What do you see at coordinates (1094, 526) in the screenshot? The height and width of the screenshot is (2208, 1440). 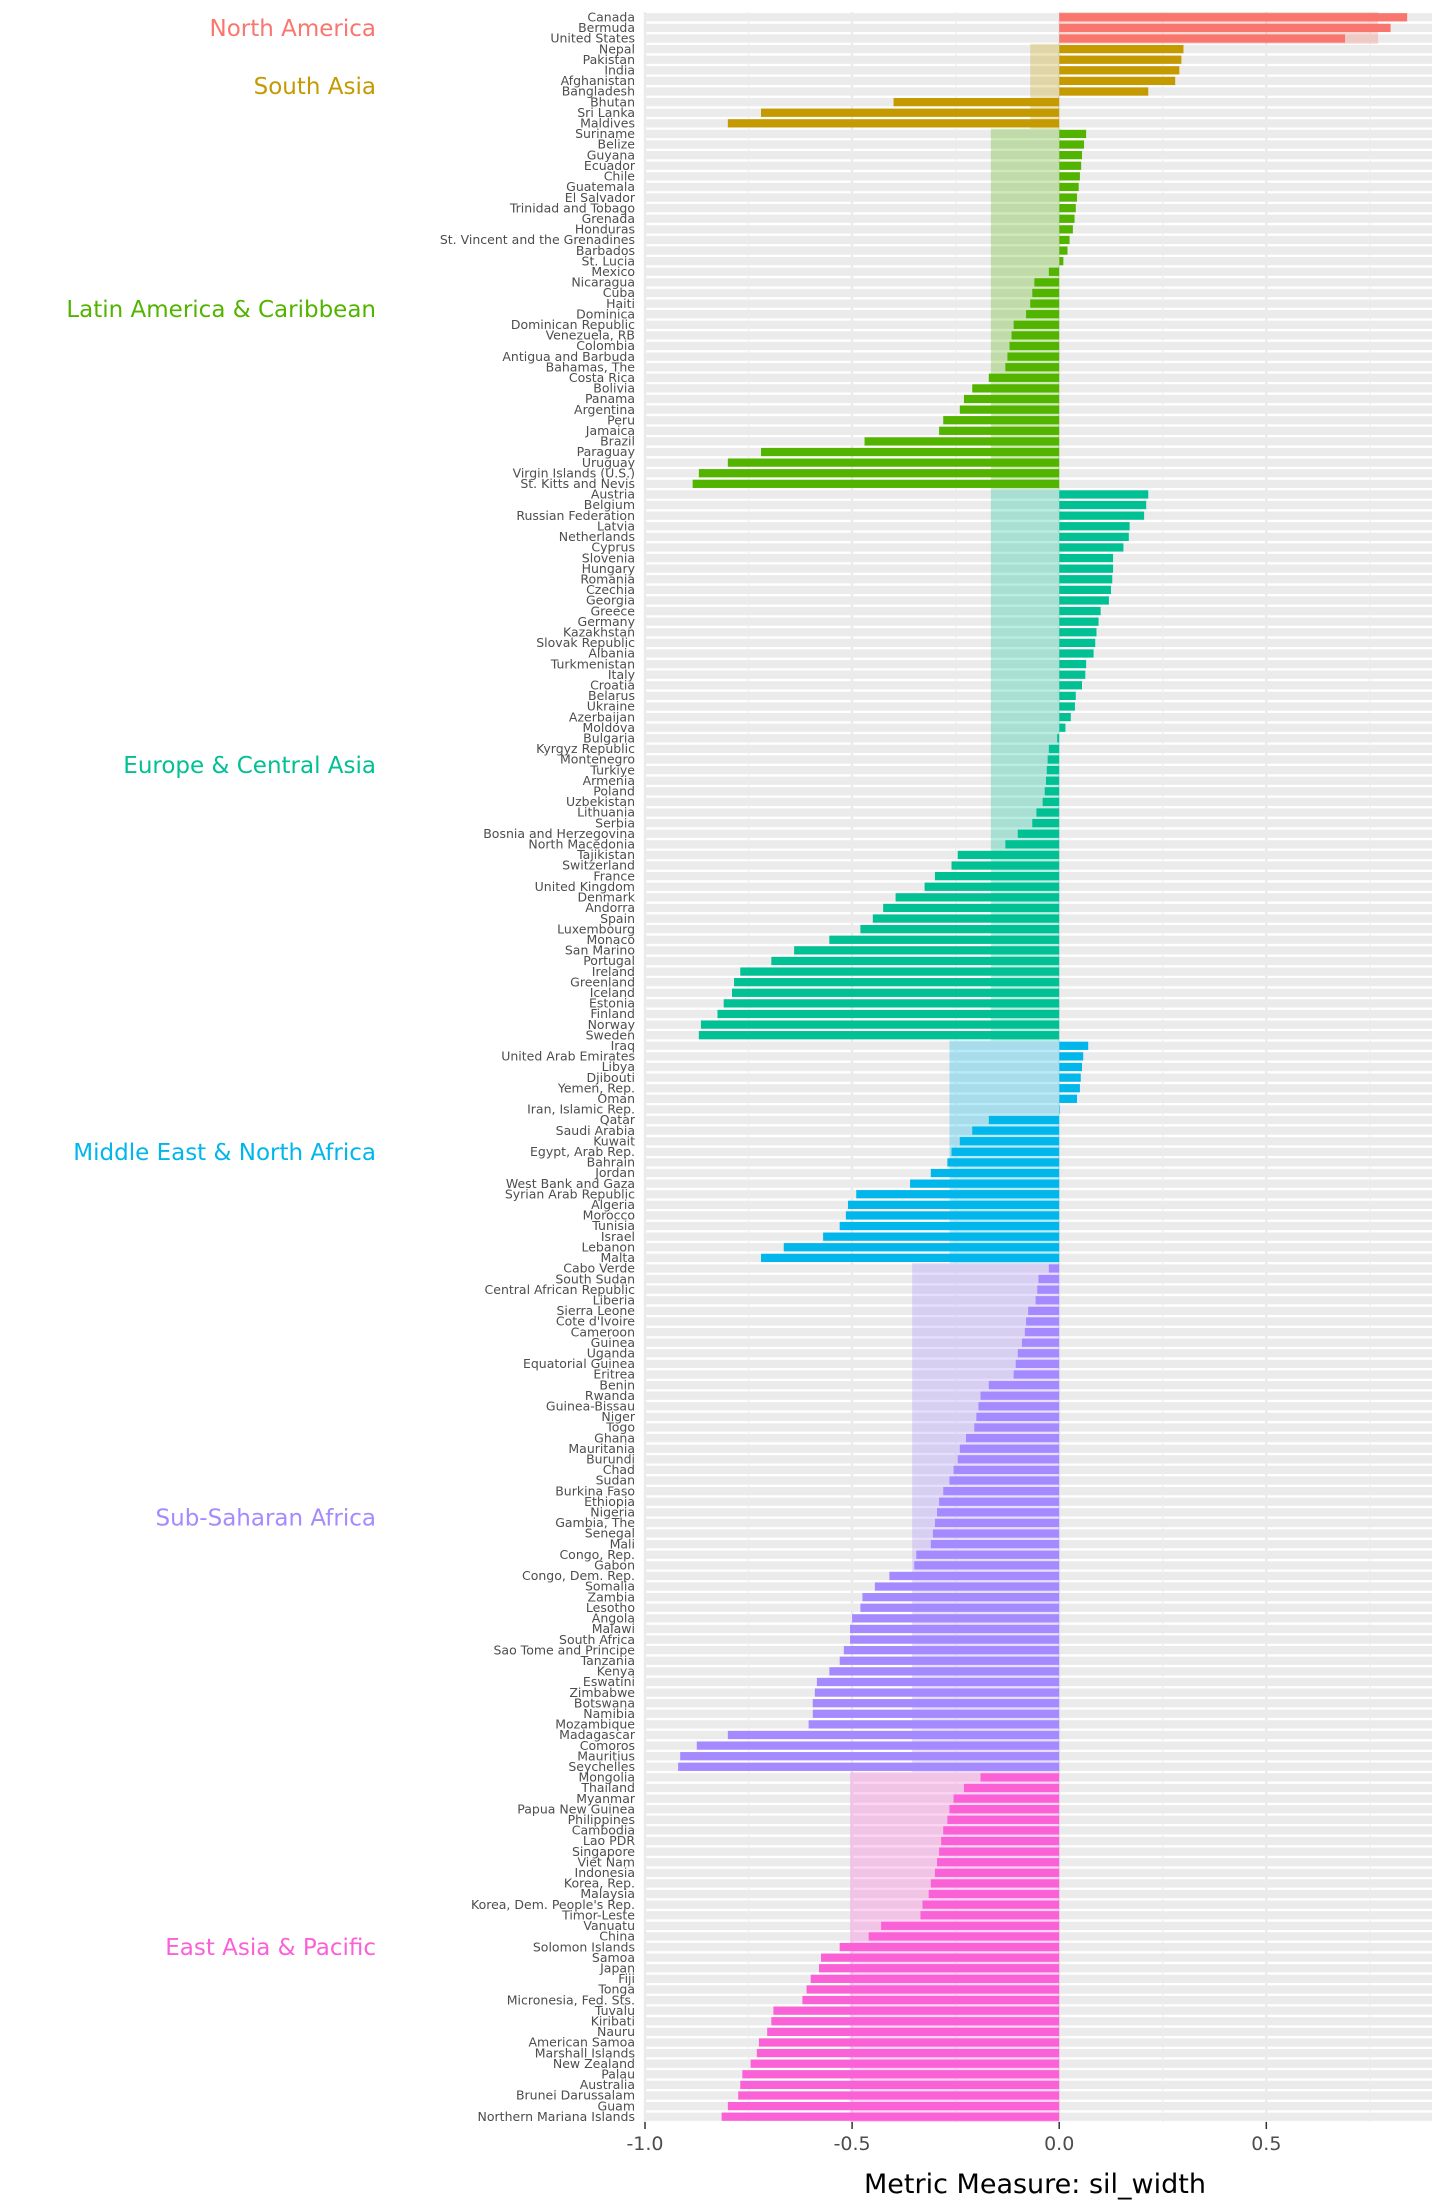 I see `bar-latvia` at bounding box center [1094, 526].